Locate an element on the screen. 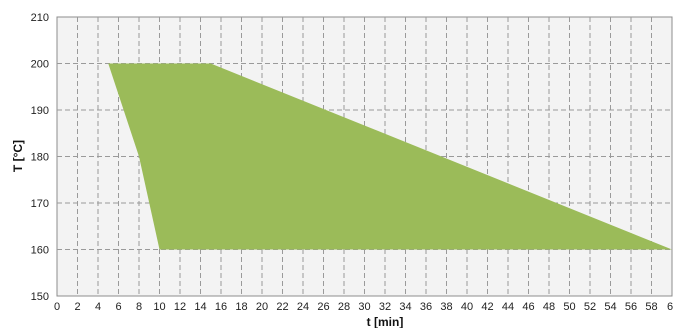 This screenshot has width=675, height=328. x-tick-label: 56 is located at coordinates (631, 307).